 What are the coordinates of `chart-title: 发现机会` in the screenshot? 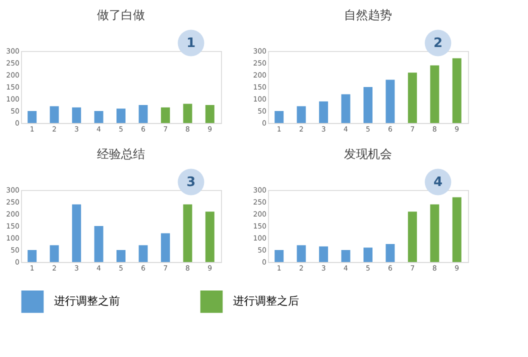 It's located at (368, 153).